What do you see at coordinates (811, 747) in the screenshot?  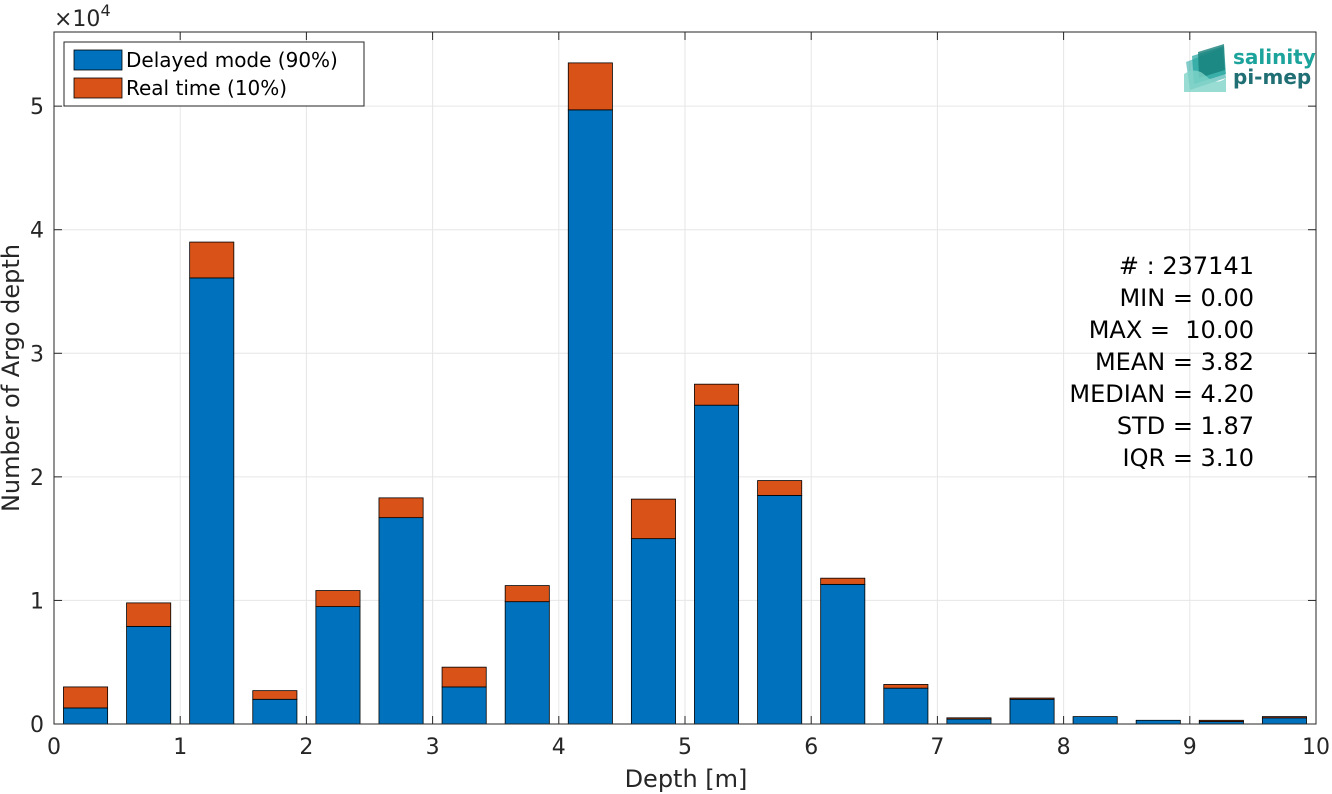 I see `x-tick-label: 6` at bounding box center [811, 747].